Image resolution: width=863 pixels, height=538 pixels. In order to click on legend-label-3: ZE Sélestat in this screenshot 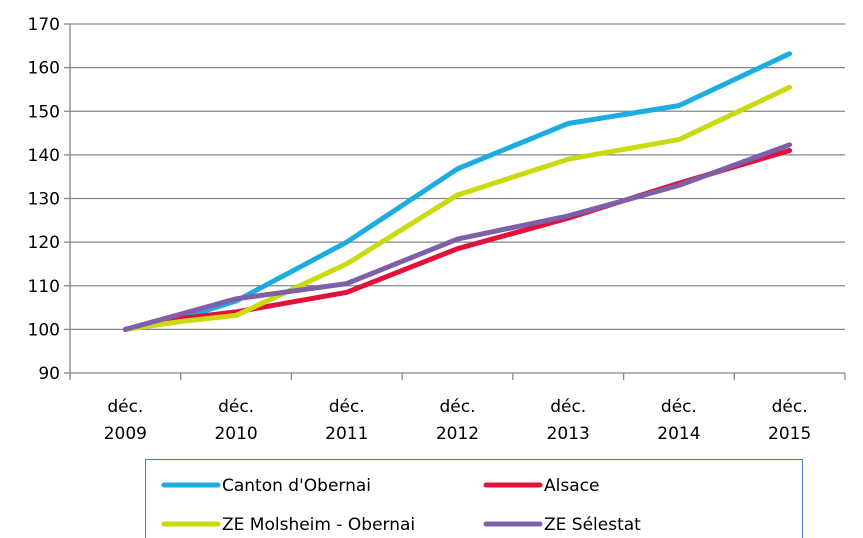, I will do `click(592, 525)`.